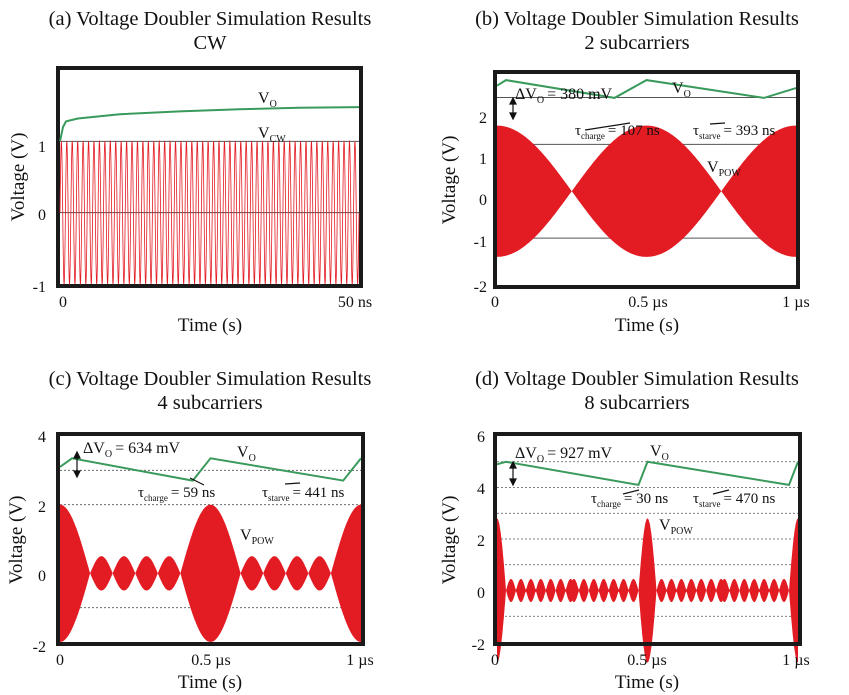  I want to click on panel-d-ytick-6: 6, so click(481, 437).